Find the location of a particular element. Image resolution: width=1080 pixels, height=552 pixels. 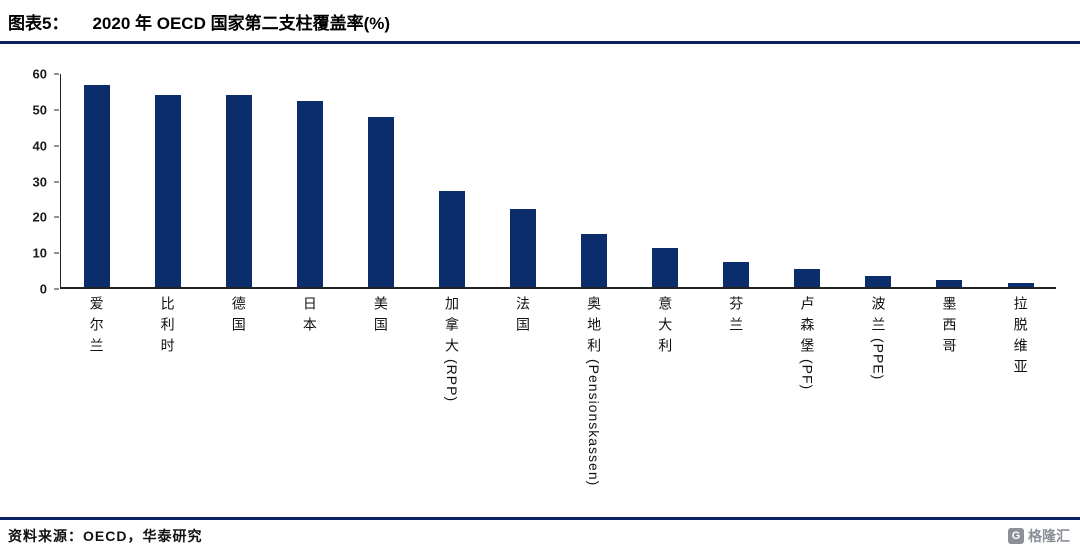

x-axis-label: 美国 is located at coordinates (380, 317).